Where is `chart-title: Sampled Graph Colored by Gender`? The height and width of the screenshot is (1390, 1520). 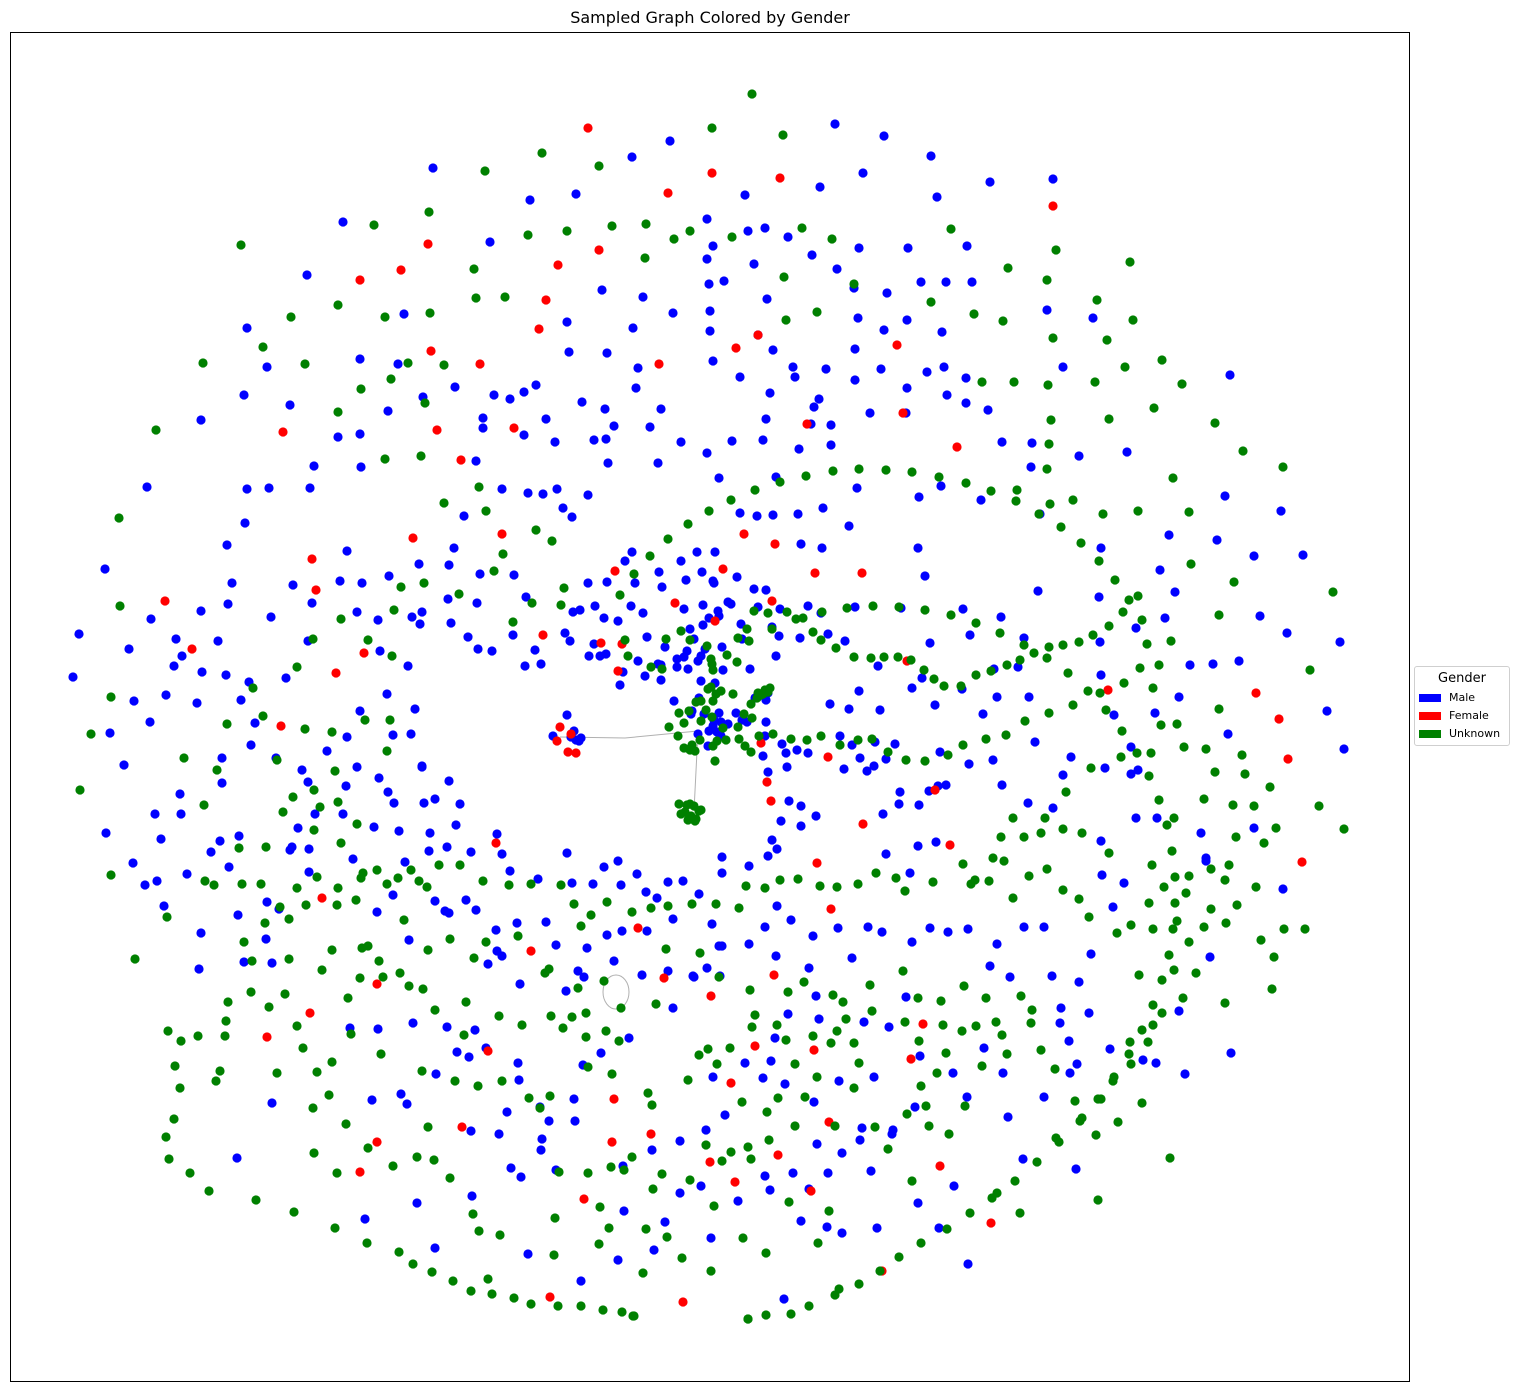 chart-title: Sampled Graph Colored by Gender is located at coordinates (710, 17).